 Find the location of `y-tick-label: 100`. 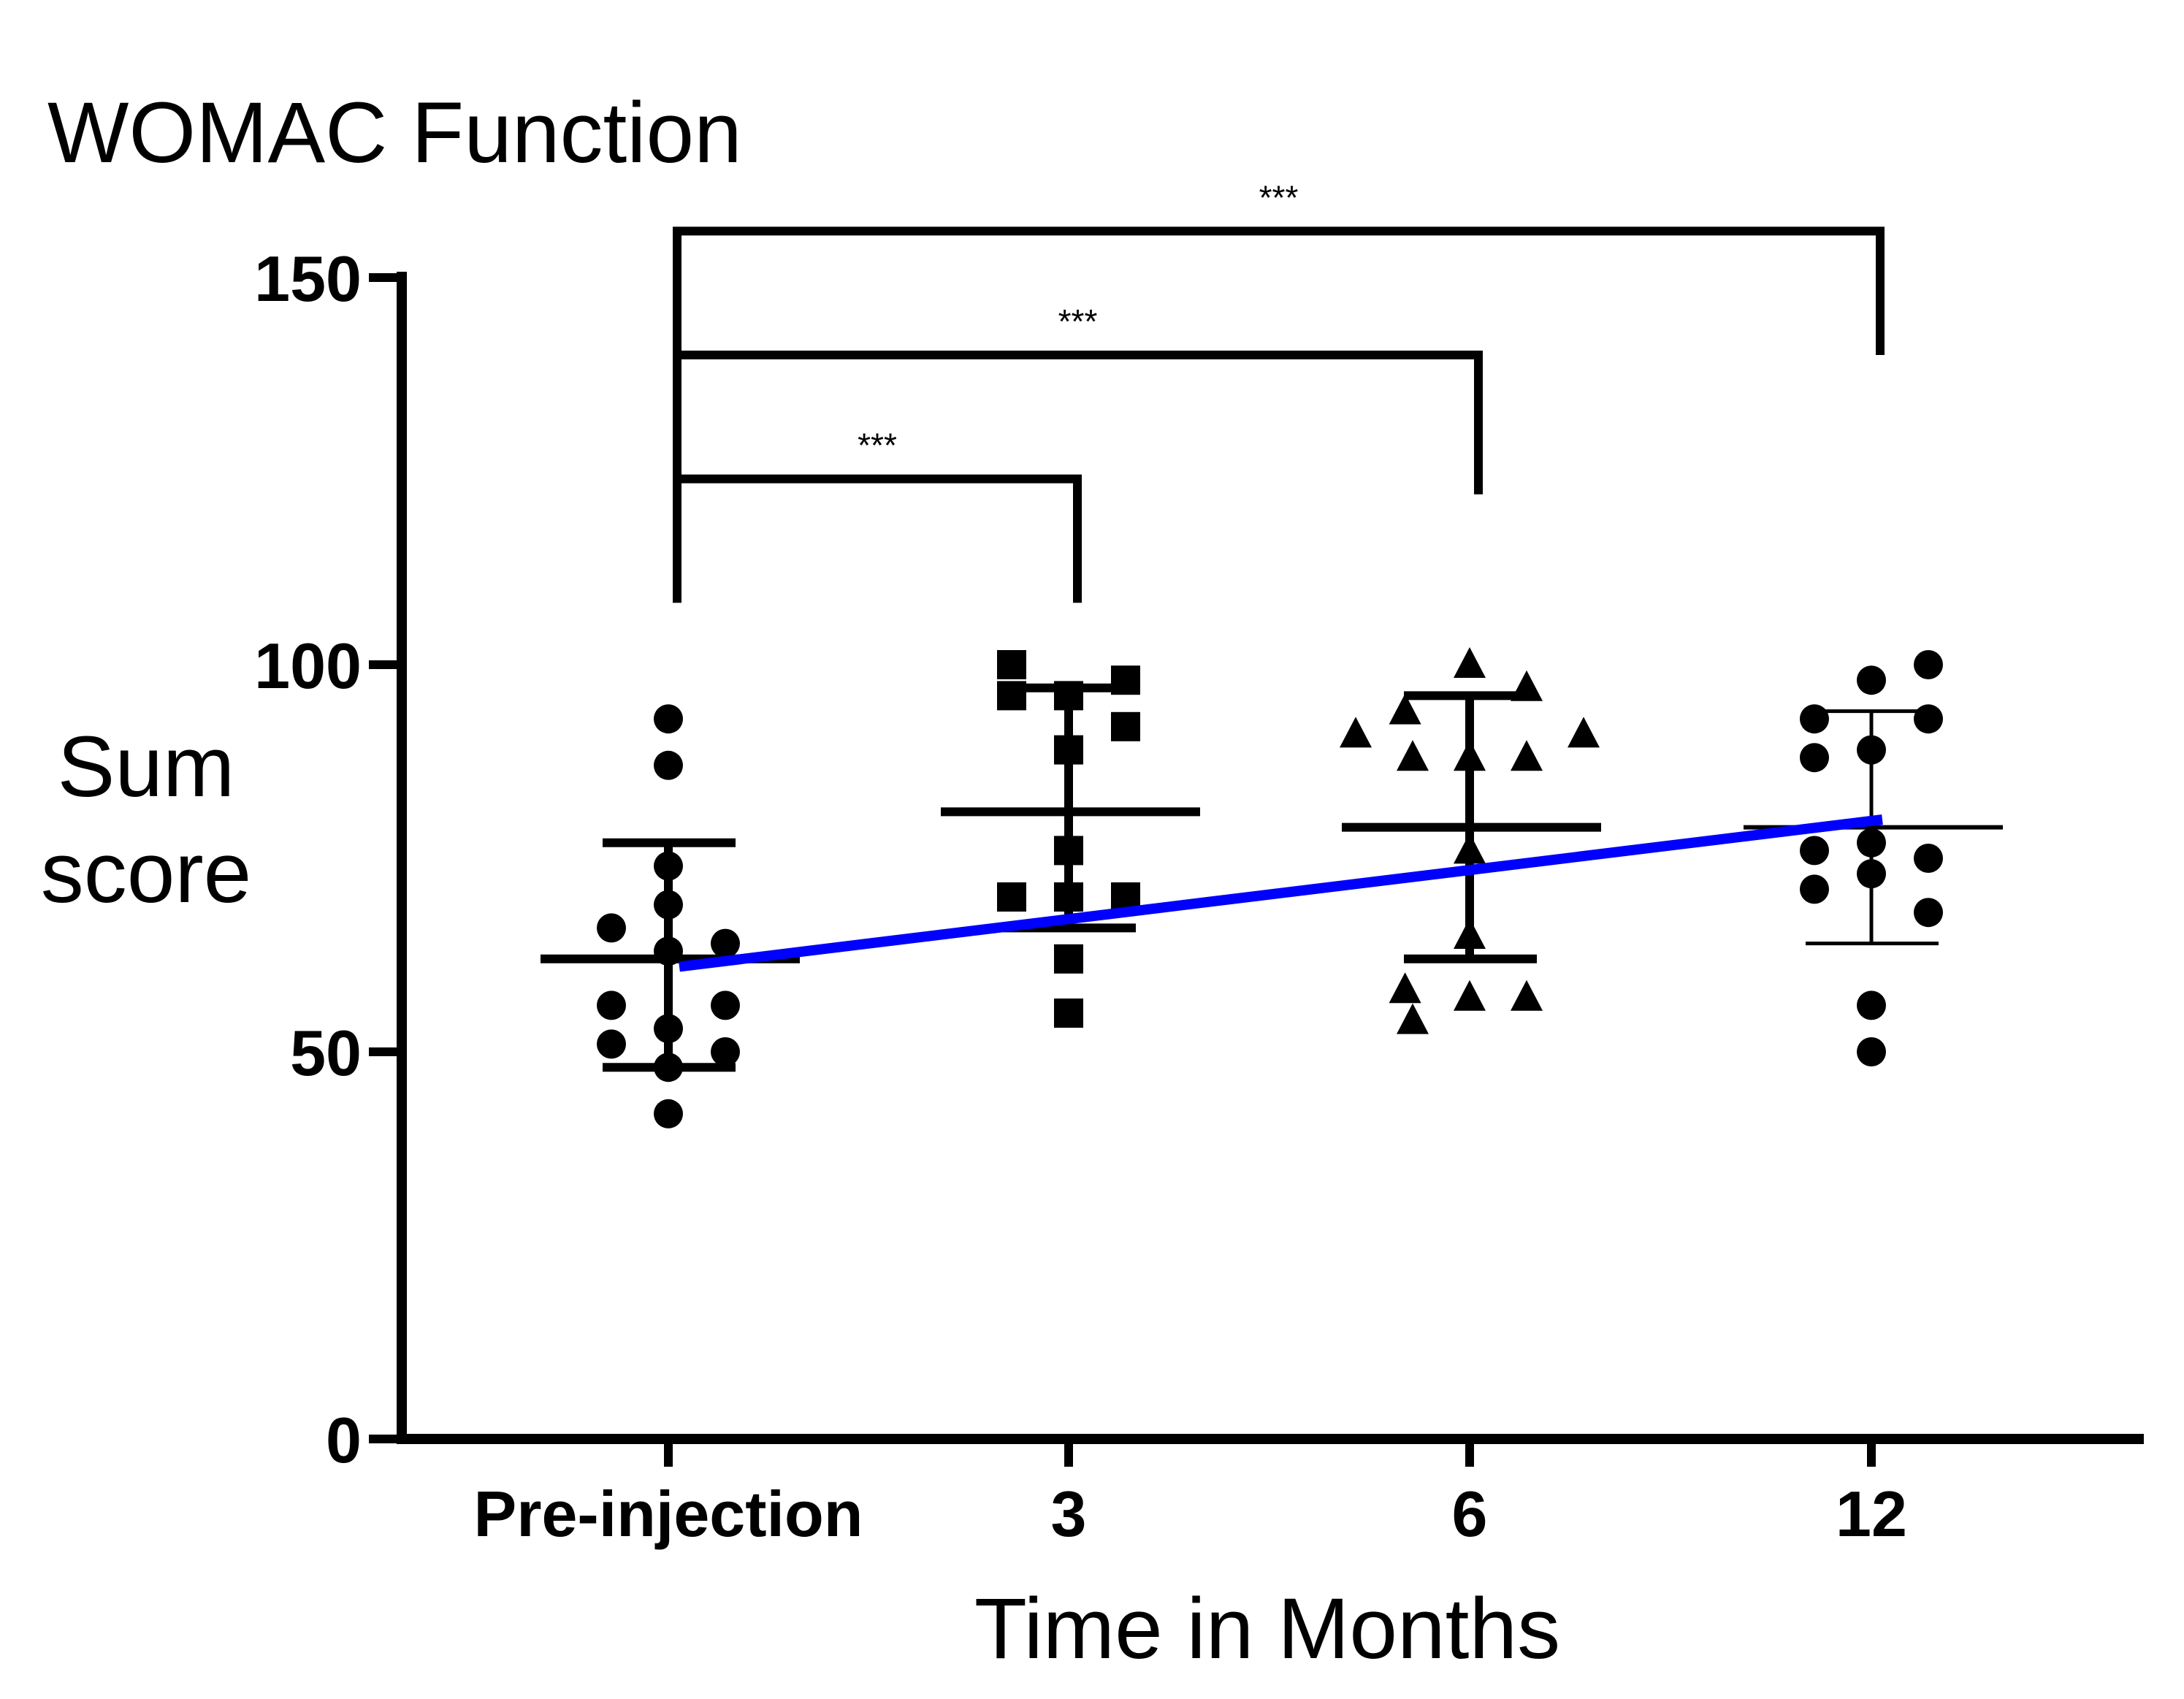

y-tick-label: 100 is located at coordinates (308, 666).